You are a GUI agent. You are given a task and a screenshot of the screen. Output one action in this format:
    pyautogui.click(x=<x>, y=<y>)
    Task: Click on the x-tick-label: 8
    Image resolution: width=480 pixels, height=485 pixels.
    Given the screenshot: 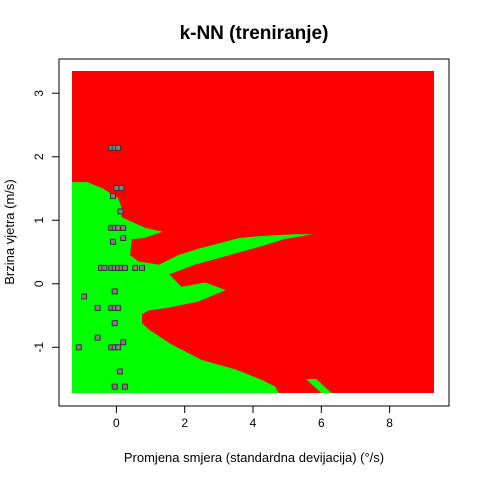 What is the action you would take?
    pyautogui.click(x=389, y=423)
    